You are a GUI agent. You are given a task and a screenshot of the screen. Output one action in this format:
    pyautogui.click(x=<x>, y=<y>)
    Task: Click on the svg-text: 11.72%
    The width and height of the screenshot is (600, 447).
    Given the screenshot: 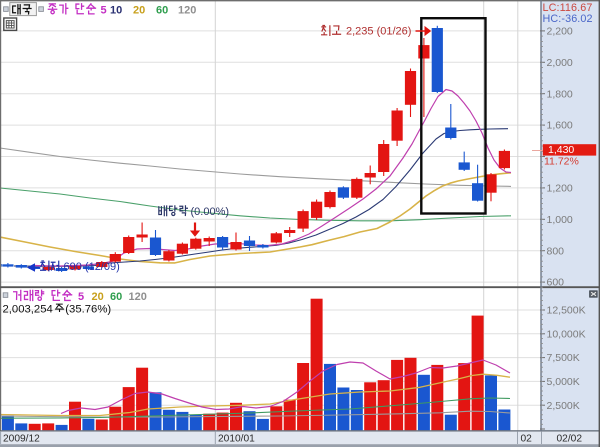 What is the action you would take?
    pyautogui.click(x=561, y=162)
    